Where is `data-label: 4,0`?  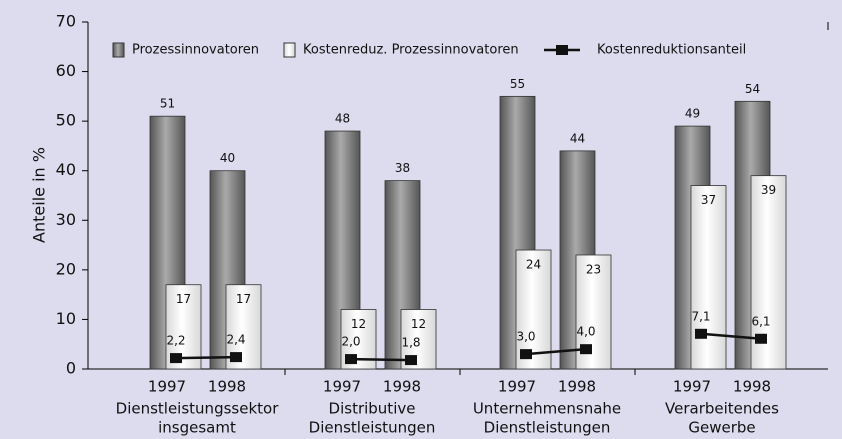
data-label: 4,0 is located at coordinates (585, 332).